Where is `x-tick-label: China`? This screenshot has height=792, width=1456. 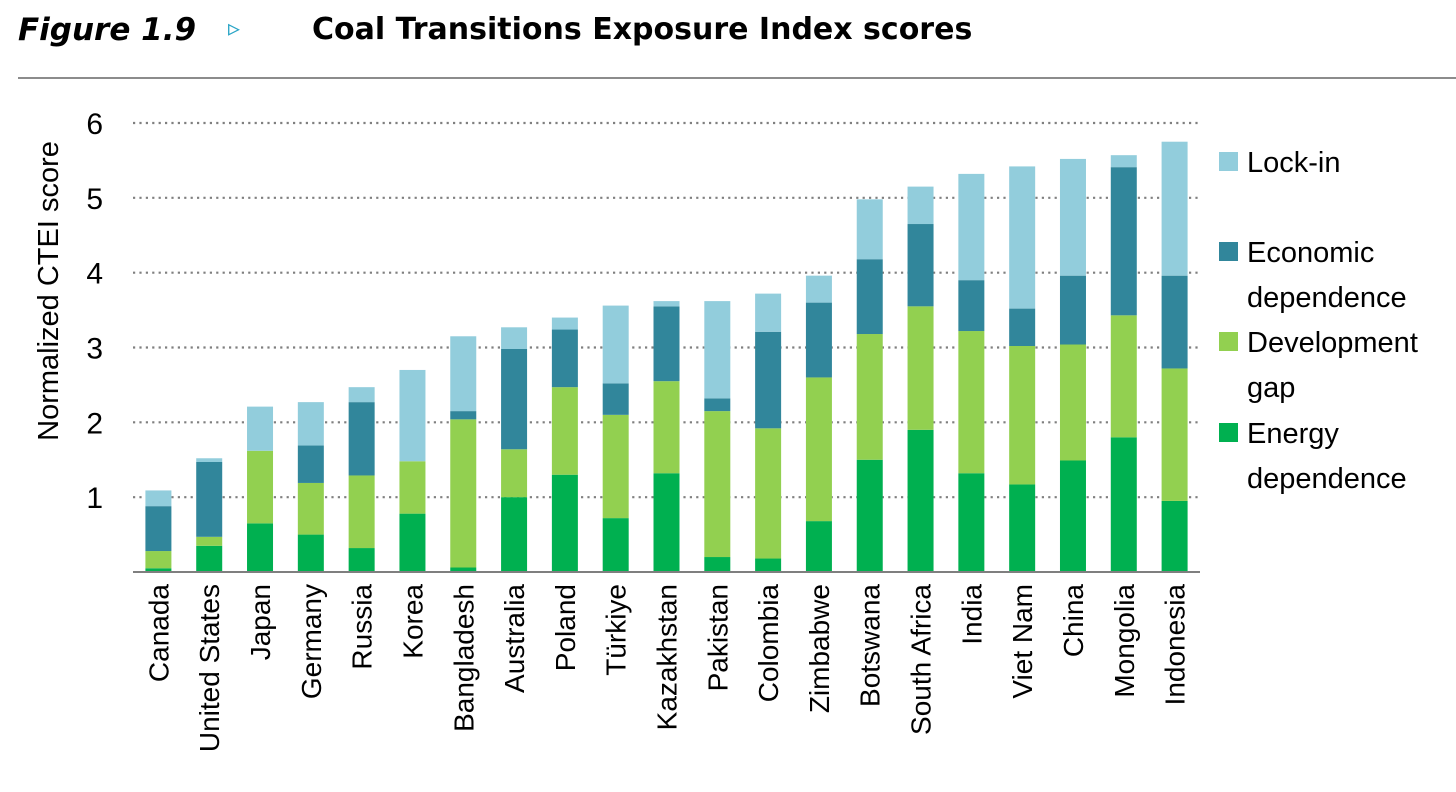 x-tick-label: China is located at coordinates (1073, 621).